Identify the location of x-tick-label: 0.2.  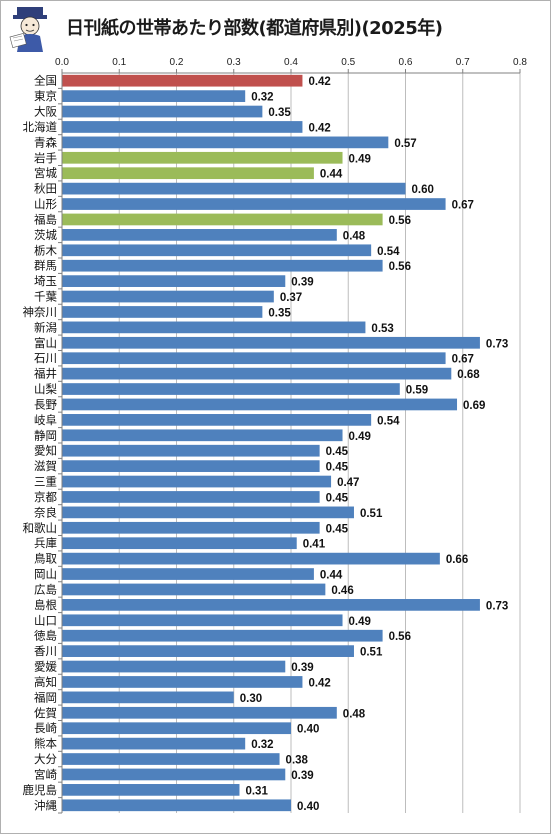
(177, 62).